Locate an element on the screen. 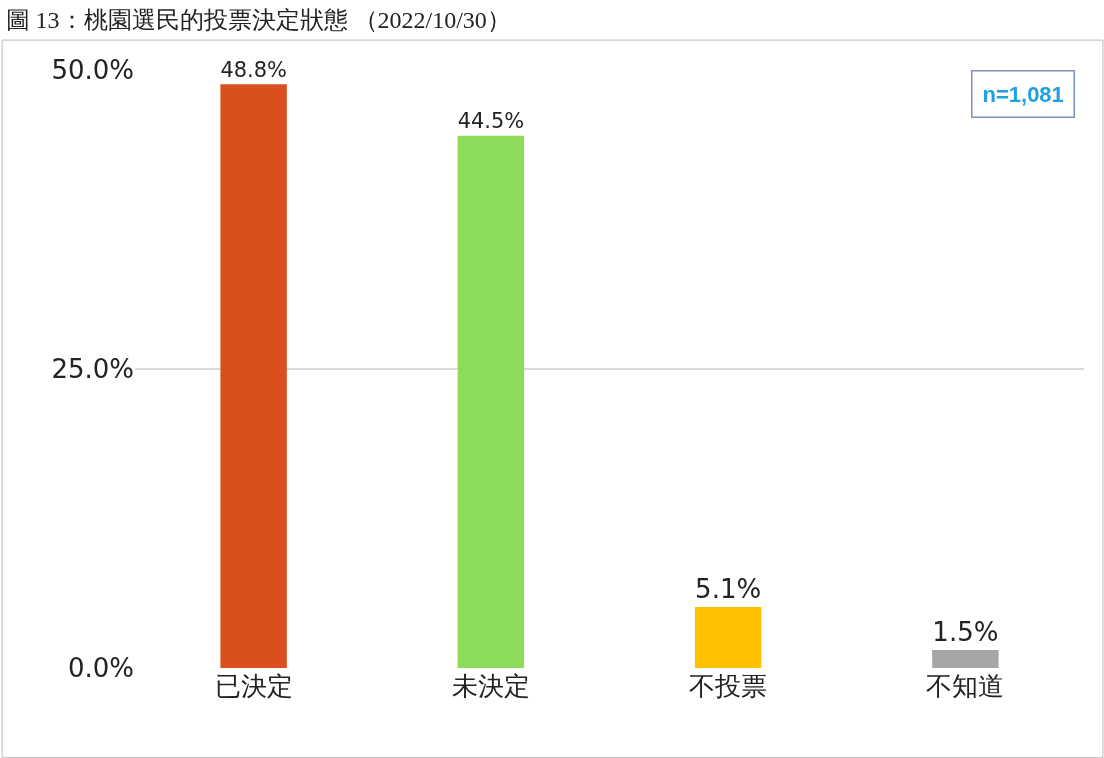 The width and height of the screenshot is (1104, 758). data-label: 5.1% is located at coordinates (728, 589).